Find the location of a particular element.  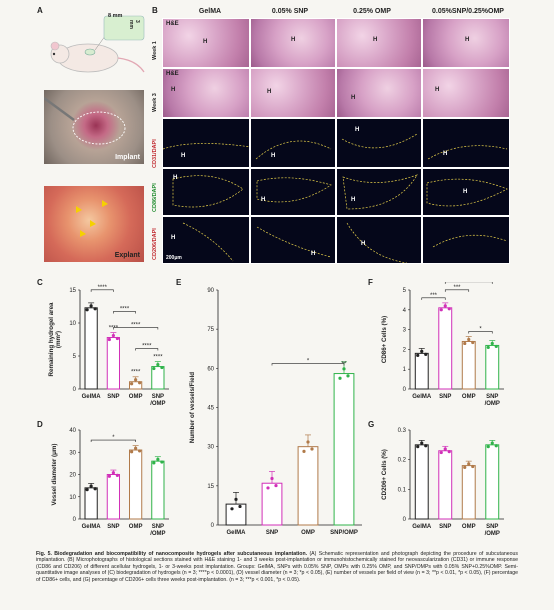

panel-label-e: E is located at coordinates (179, 282).